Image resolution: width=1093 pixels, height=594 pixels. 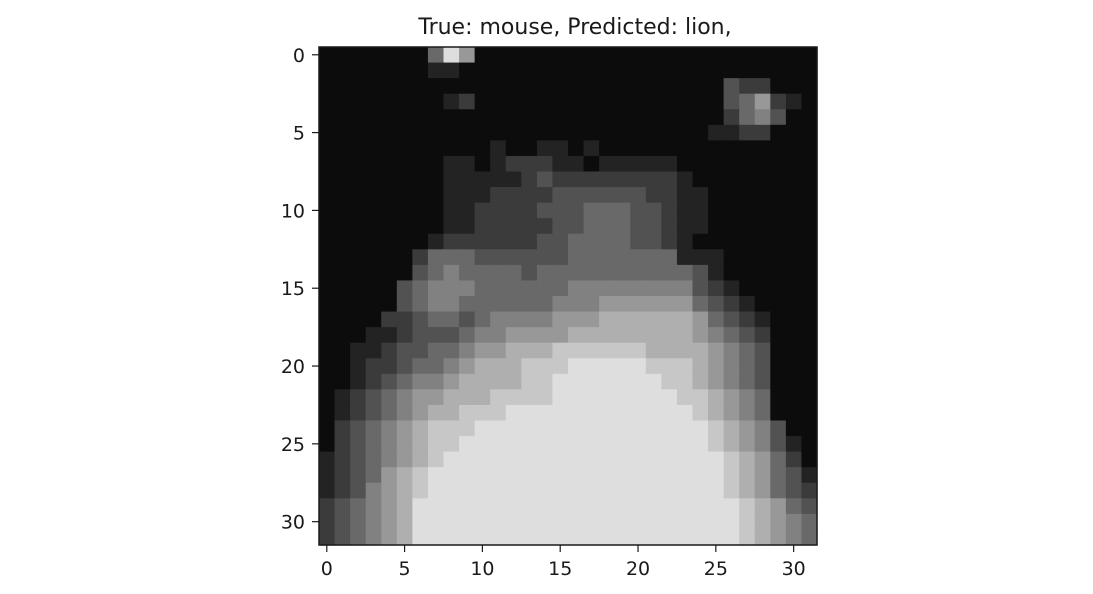 What do you see at coordinates (574, 27) in the screenshot?
I see `figure-title: True: mouse, Predicted: lion,` at bounding box center [574, 27].